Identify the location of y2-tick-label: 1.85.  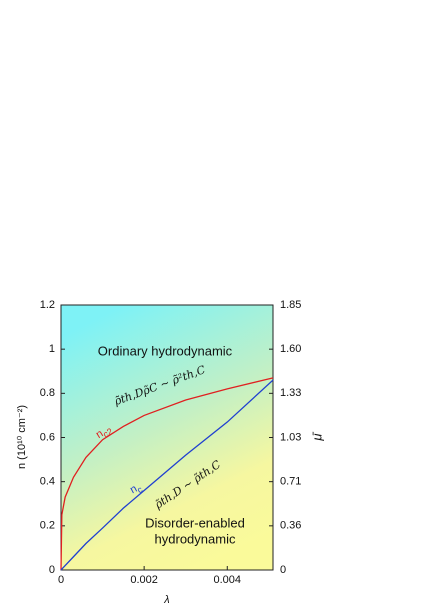
(290, 305).